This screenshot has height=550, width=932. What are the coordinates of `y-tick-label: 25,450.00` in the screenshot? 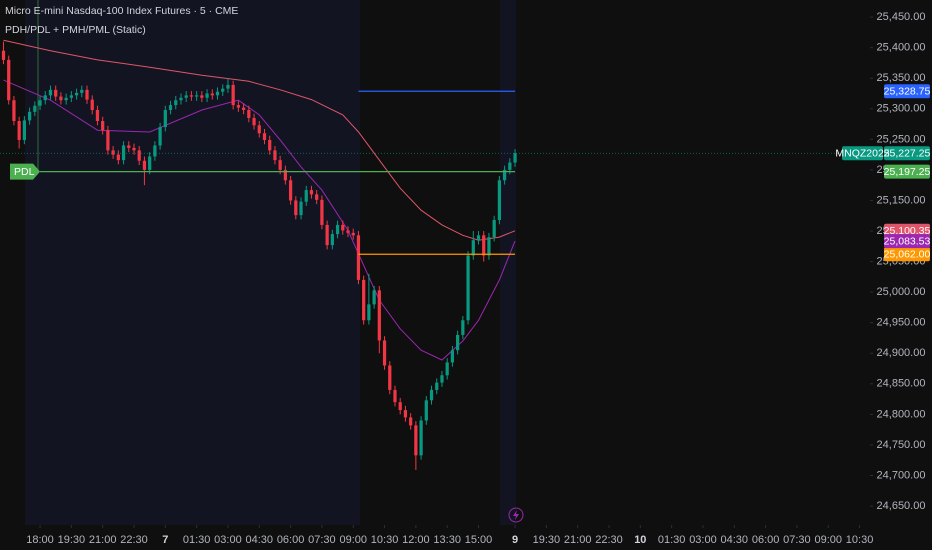 It's located at (901, 17).